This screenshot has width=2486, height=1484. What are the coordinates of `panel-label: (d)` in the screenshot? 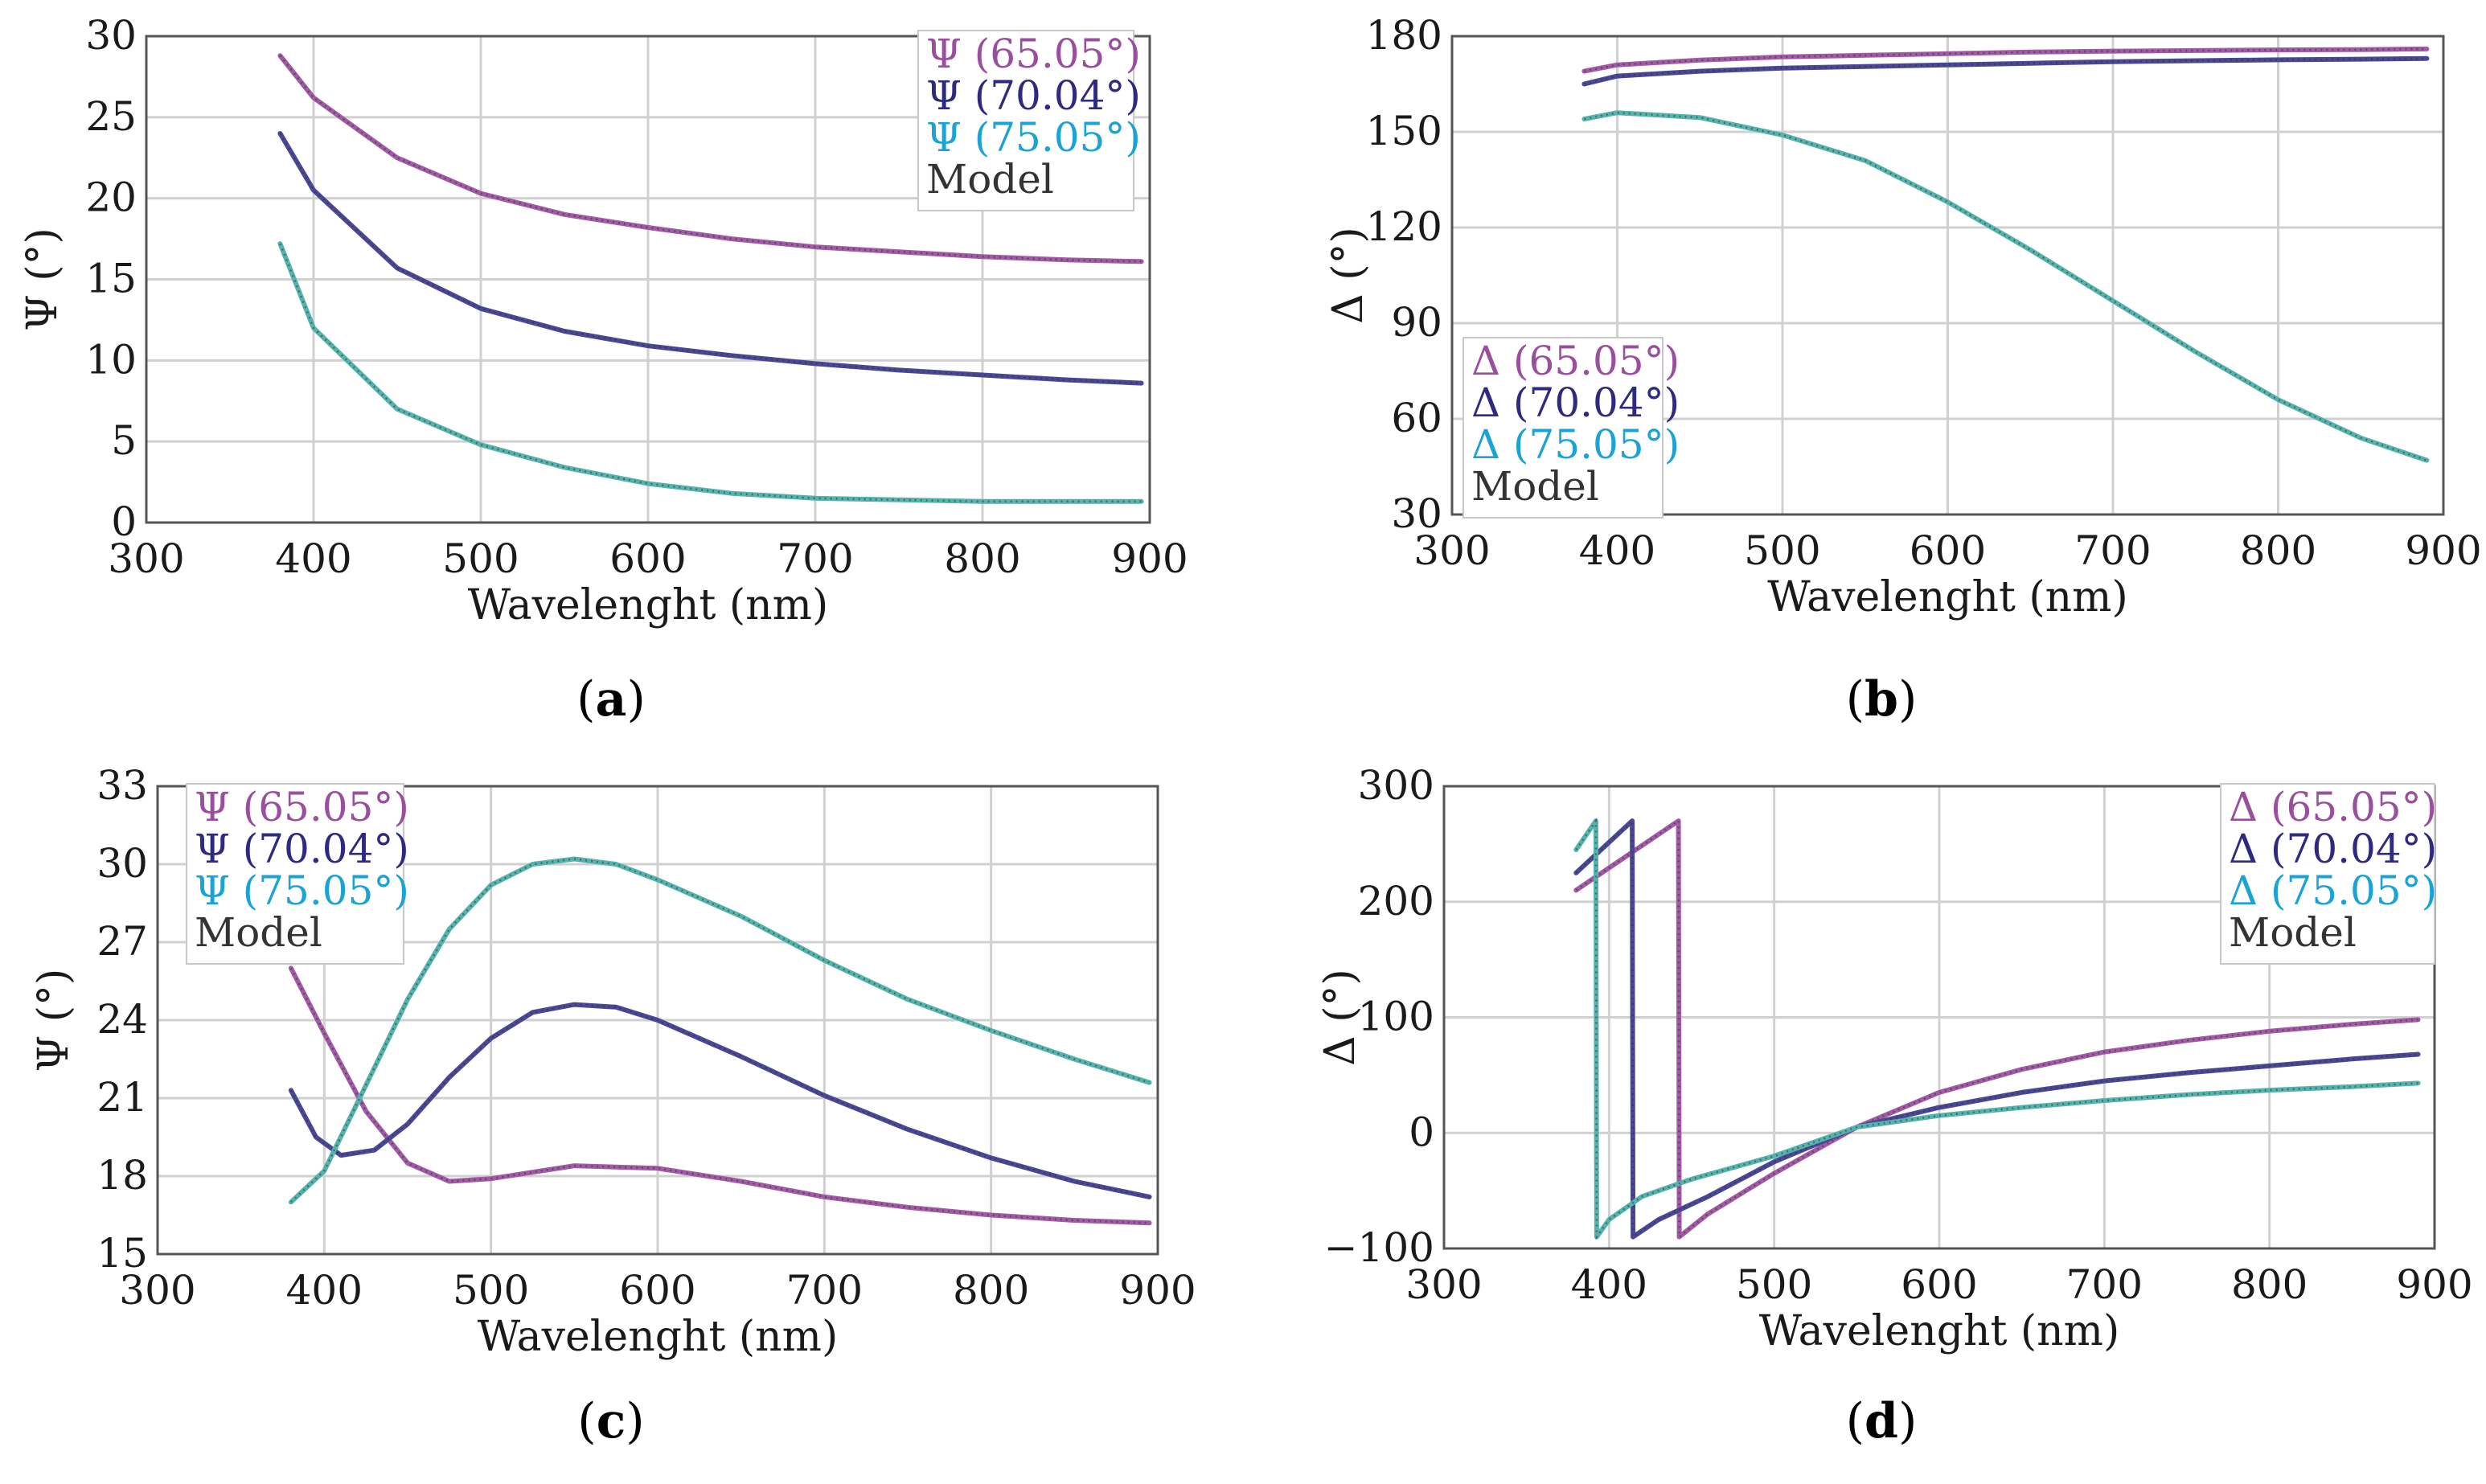 It's located at (1882, 1421).